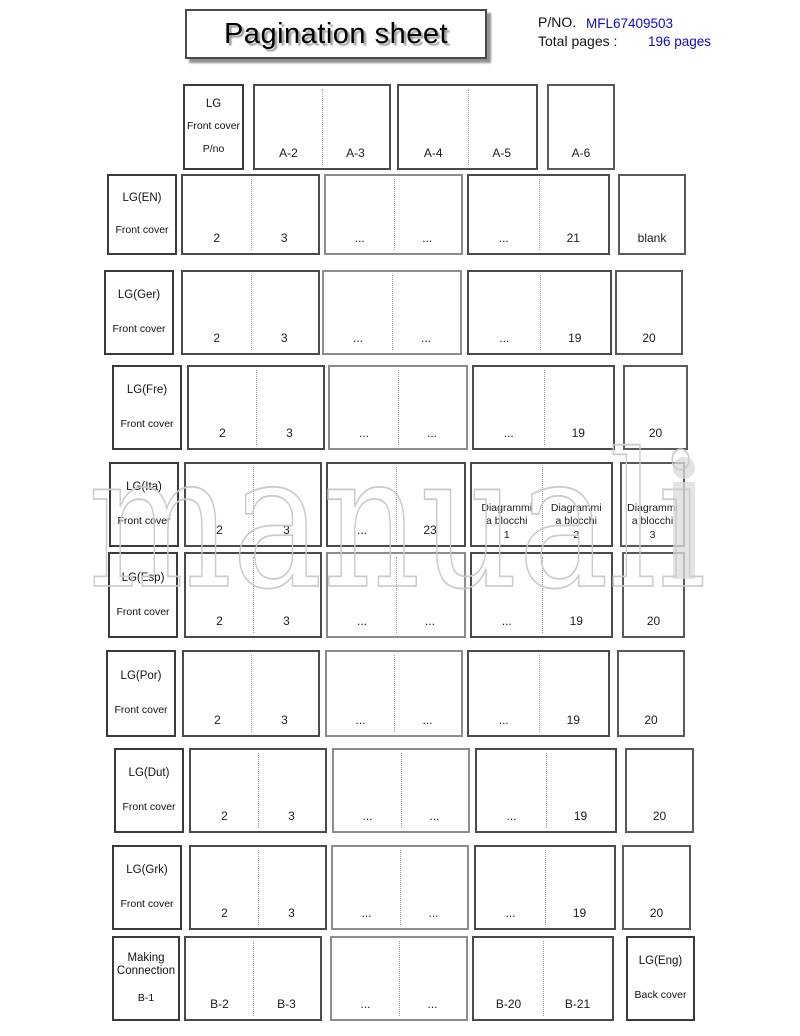 The width and height of the screenshot is (800, 1036). I want to click on pno-value: MFL67409503, so click(630, 23).